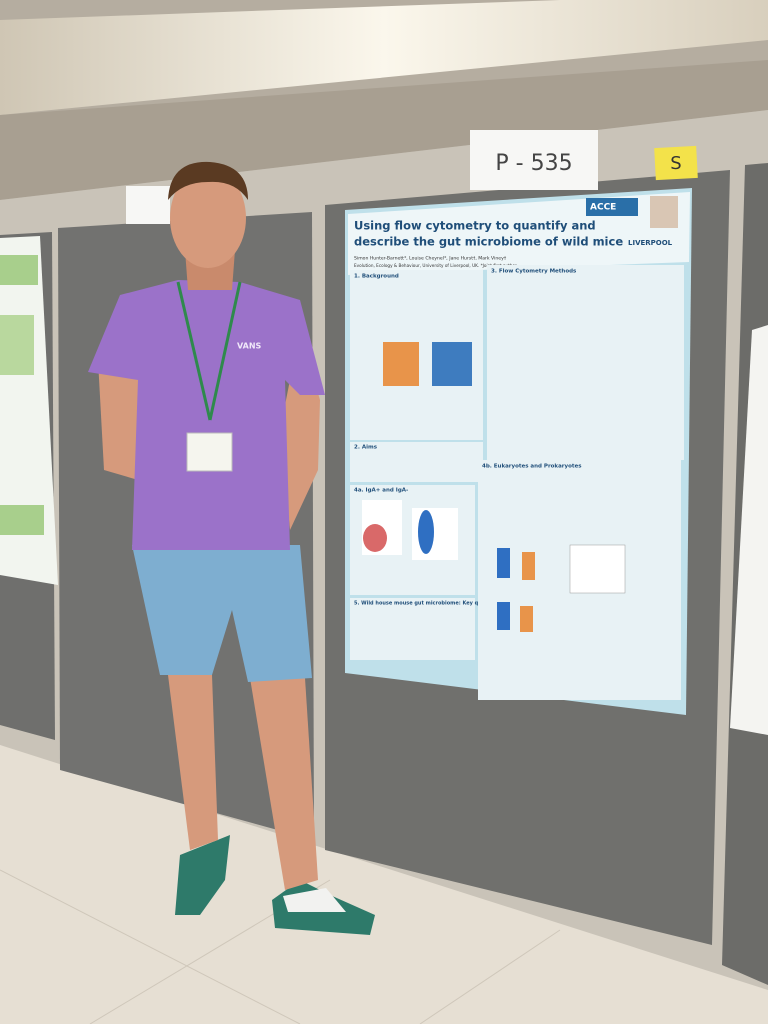 This screenshot has height=1024, width=768. What do you see at coordinates (488, 242) in the screenshot?
I see `poster-title: describe the gut microbiome of wild mice` at bounding box center [488, 242].